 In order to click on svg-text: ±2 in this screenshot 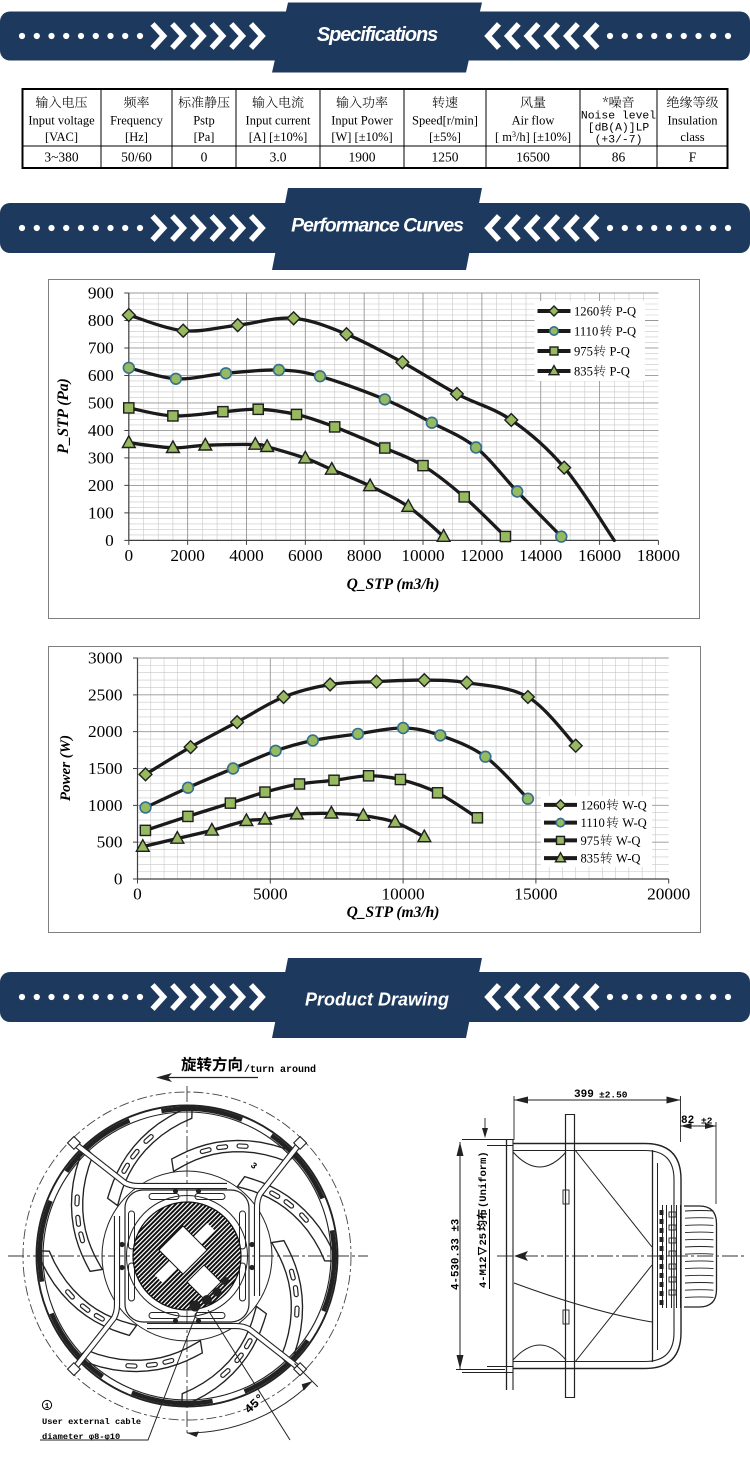, I will do `click(707, 1121)`.